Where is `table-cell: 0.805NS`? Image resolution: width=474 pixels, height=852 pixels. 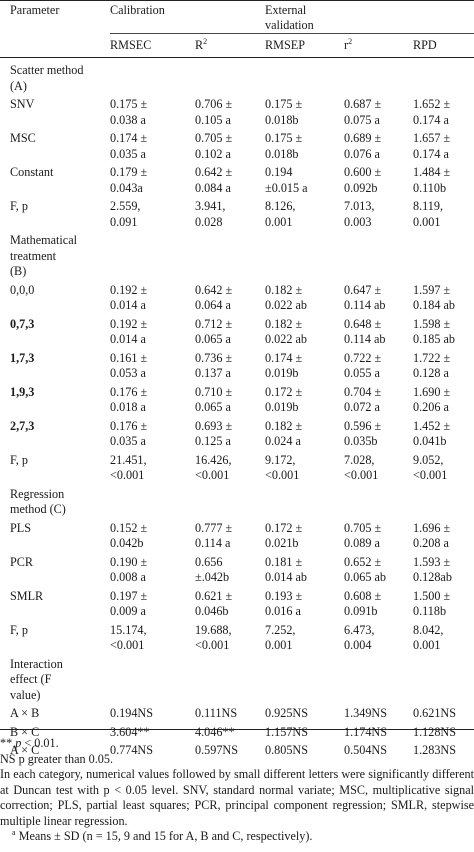 table-cell: 0.805NS is located at coordinates (287, 750).